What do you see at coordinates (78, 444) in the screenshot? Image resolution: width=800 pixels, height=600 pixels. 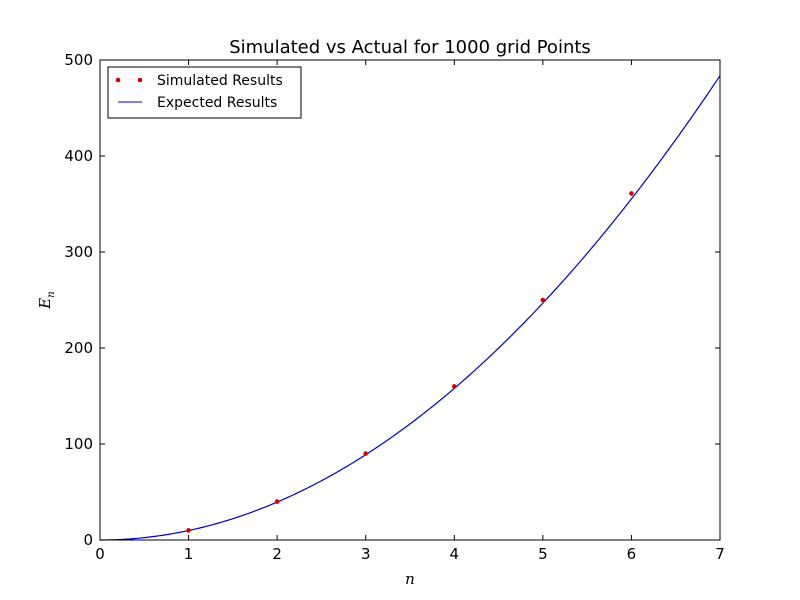 I see `y-tick-label-100: 100` at bounding box center [78, 444].